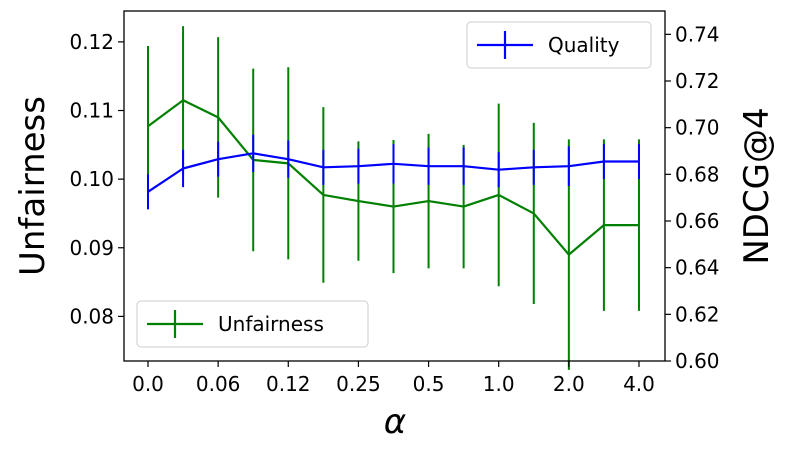 The image size is (789, 454). I want to click on legend-quality: Quality, so click(559, 45).